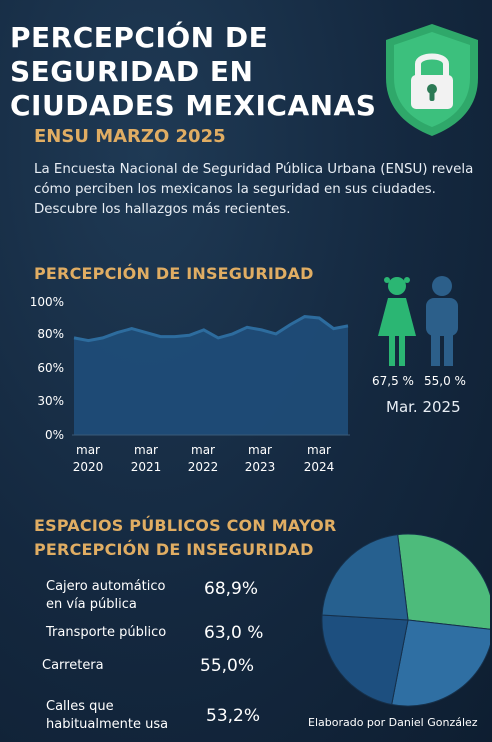 This screenshot has height=742, width=492. Describe the element at coordinates (174, 549) in the screenshot. I see `places-title-line-2: PERCEPCIÓN DE INSEGURIDAD` at that location.